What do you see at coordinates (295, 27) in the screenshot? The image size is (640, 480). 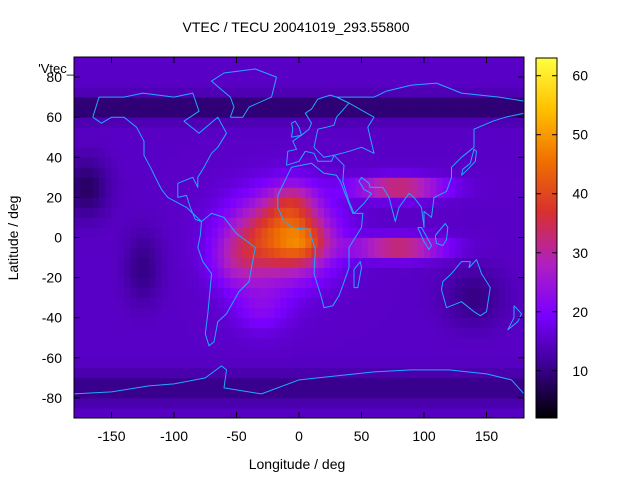 I see `chart-title: VTEC / TECU 20041019_293.55800` at bounding box center [295, 27].